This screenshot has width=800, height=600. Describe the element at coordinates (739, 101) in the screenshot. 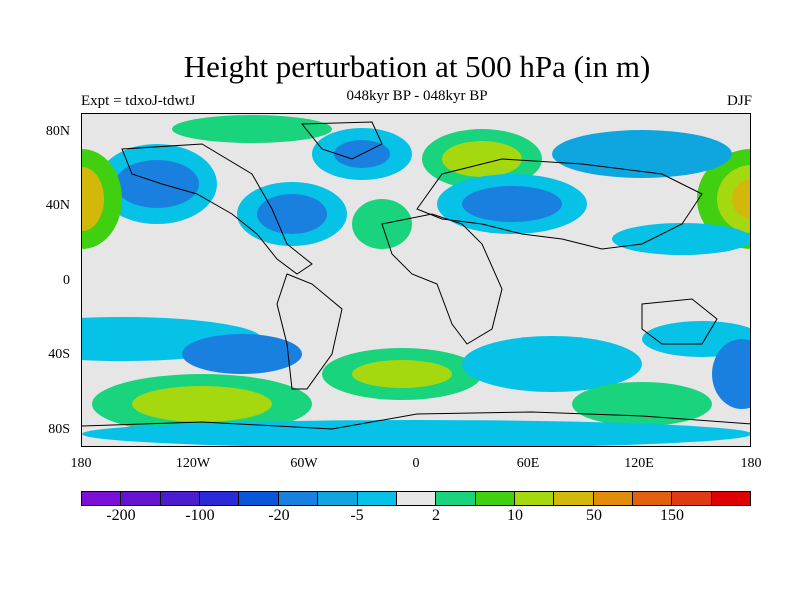

I see `season-label: DJF` at that location.